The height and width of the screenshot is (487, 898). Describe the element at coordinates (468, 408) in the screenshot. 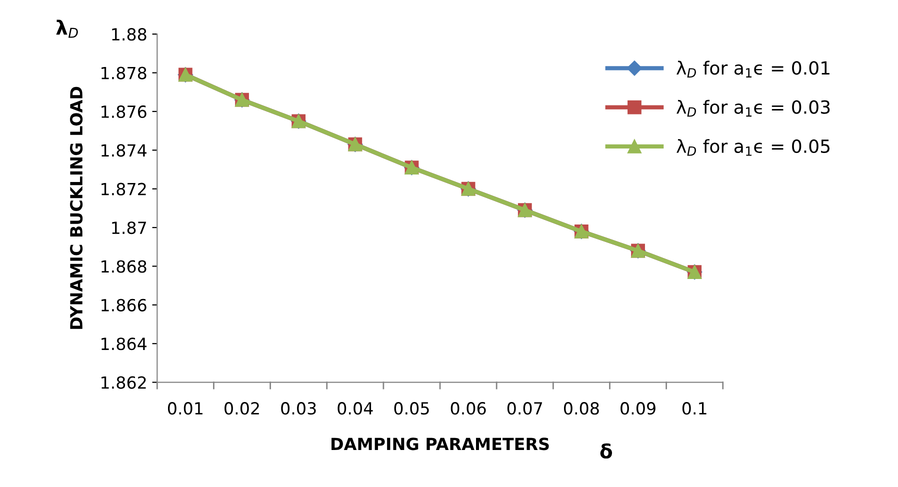

I see `x-tick-label: 0.06` at that location.